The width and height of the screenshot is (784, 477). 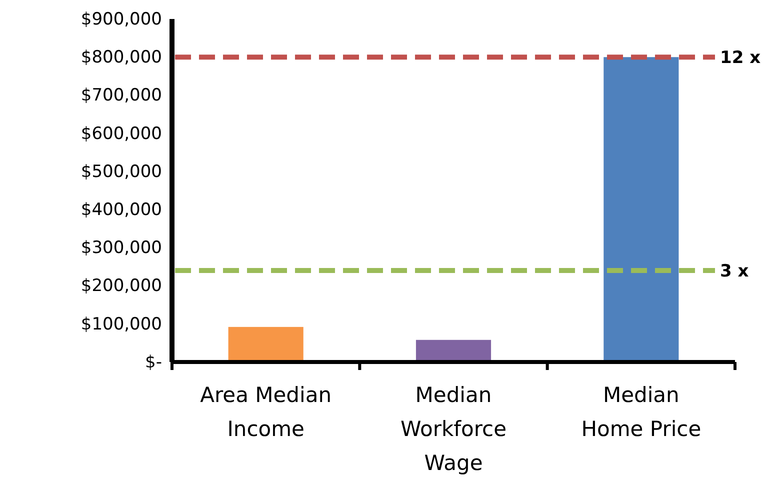 What do you see at coordinates (734, 272) in the screenshot?
I see `ref-line-label: 3 x` at bounding box center [734, 272].